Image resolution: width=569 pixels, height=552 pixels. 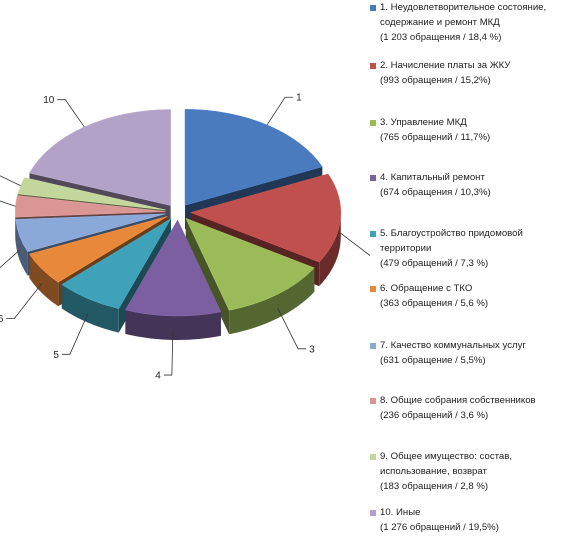 What do you see at coordinates (440, 22) in the screenshot?
I see `legend-line: содержание и ремонт МКД` at bounding box center [440, 22].